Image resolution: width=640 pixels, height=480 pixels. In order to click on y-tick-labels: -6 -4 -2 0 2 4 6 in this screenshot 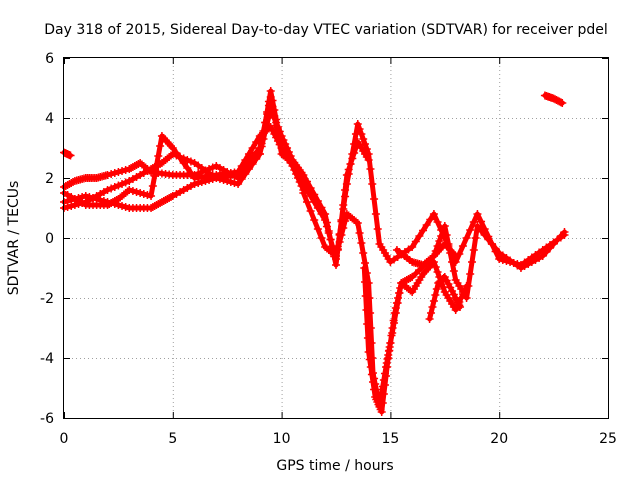, I will do `click(47, 239)`.